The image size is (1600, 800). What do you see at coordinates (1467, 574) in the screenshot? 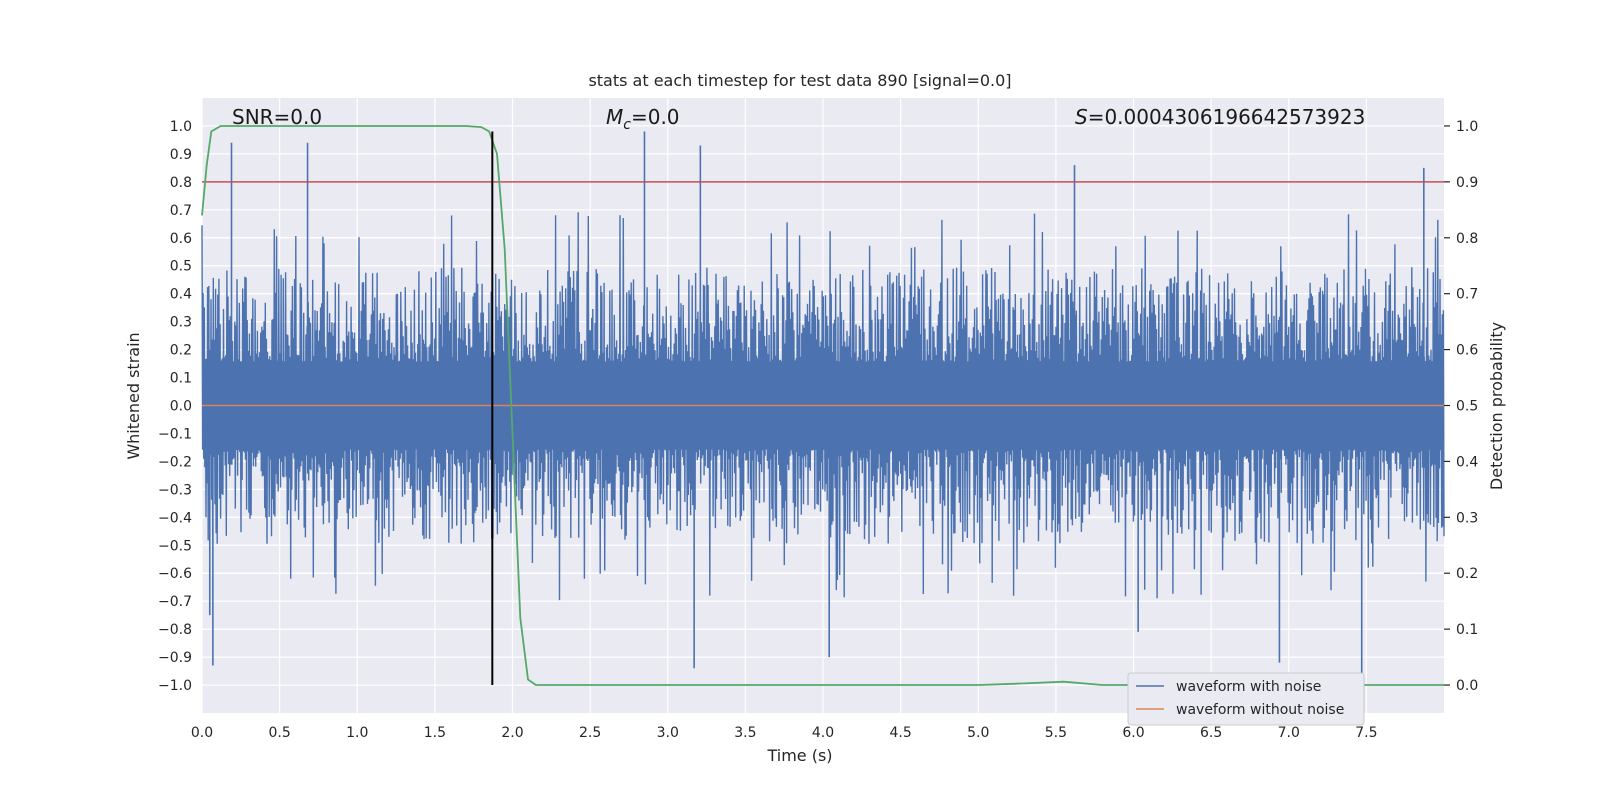
I see `y2-tick-label: 0.2` at bounding box center [1467, 574].